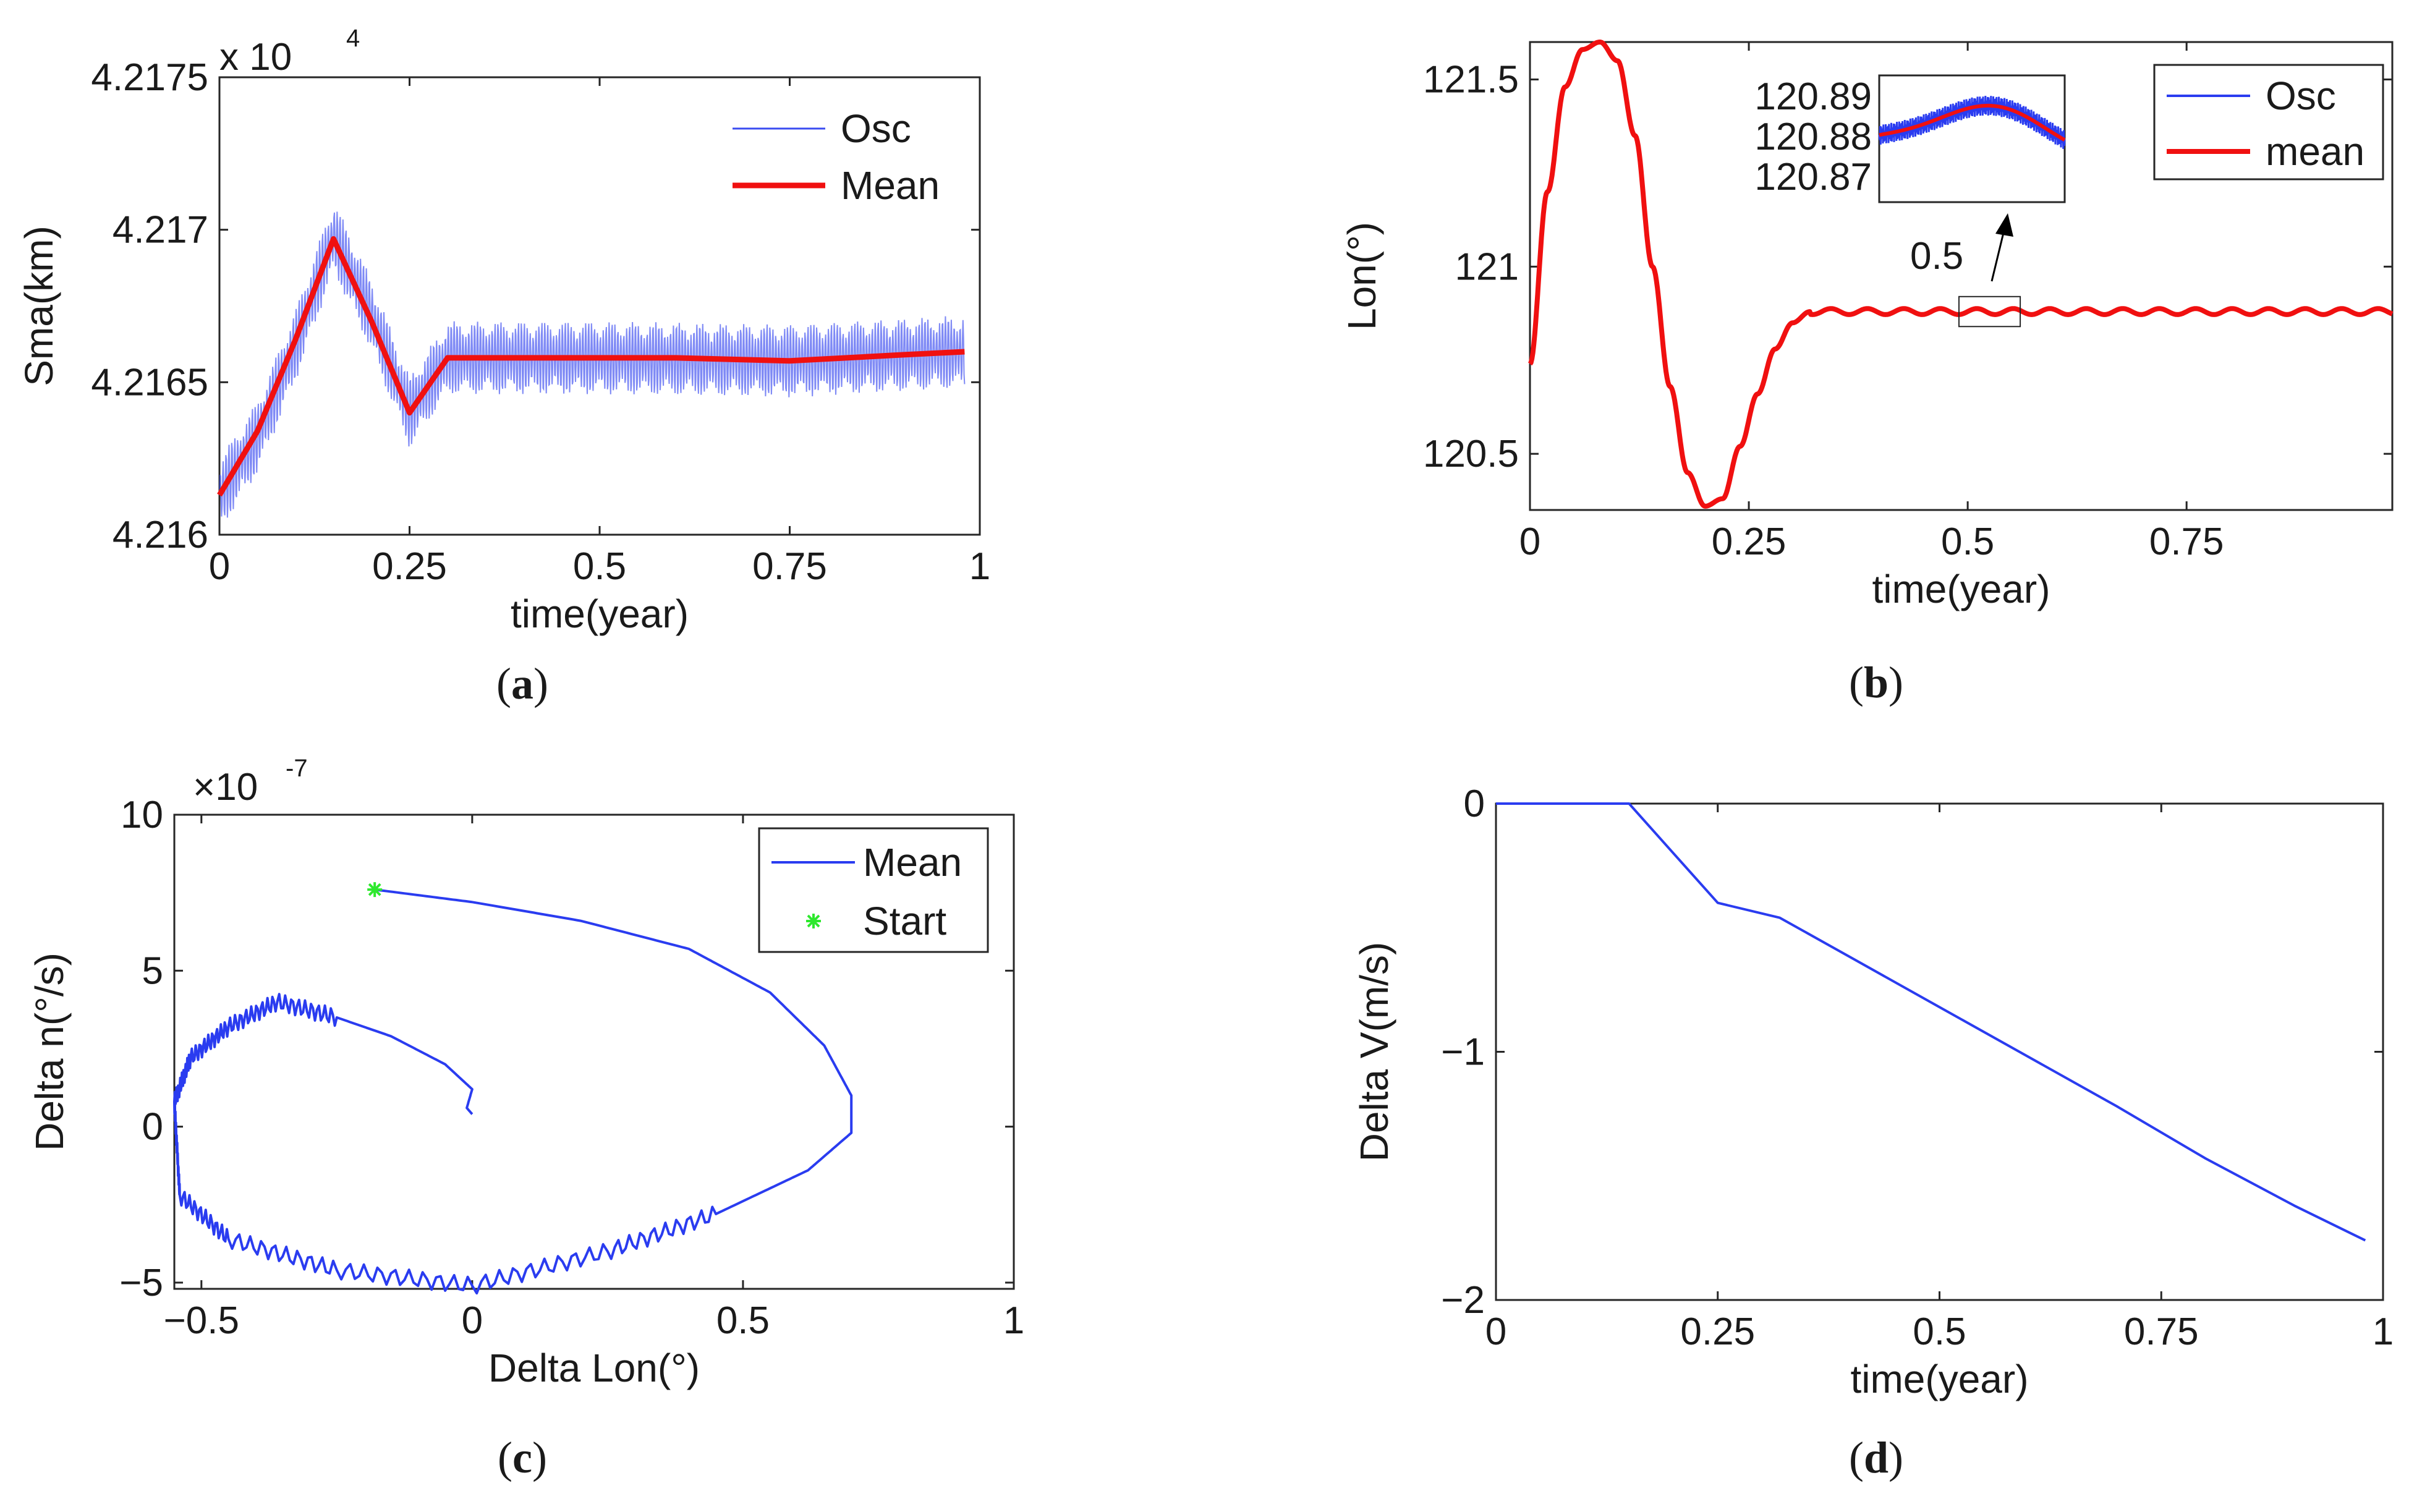  Describe the element at coordinates (297, 768) in the screenshot. I see `exponent-power: -7` at that location.